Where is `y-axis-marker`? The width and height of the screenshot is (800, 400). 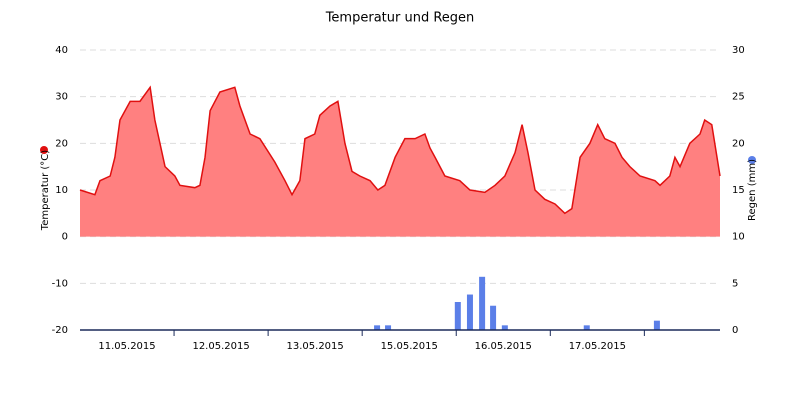 y-axis-marker is located at coordinates (44, 150).